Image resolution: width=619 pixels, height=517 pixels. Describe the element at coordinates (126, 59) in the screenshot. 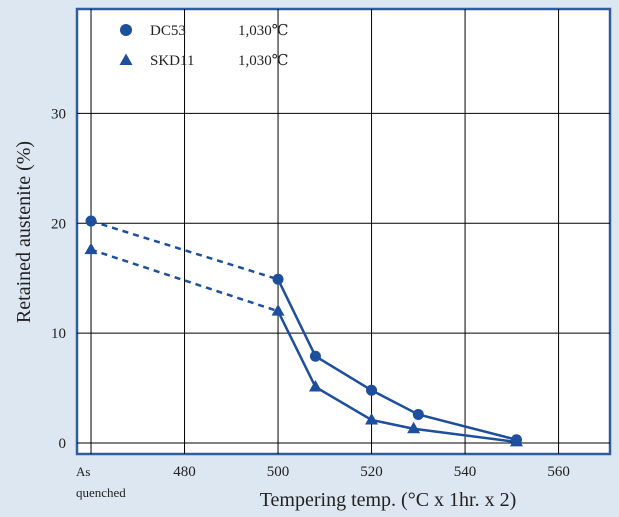

I see `legend-marker-skd11` at that location.